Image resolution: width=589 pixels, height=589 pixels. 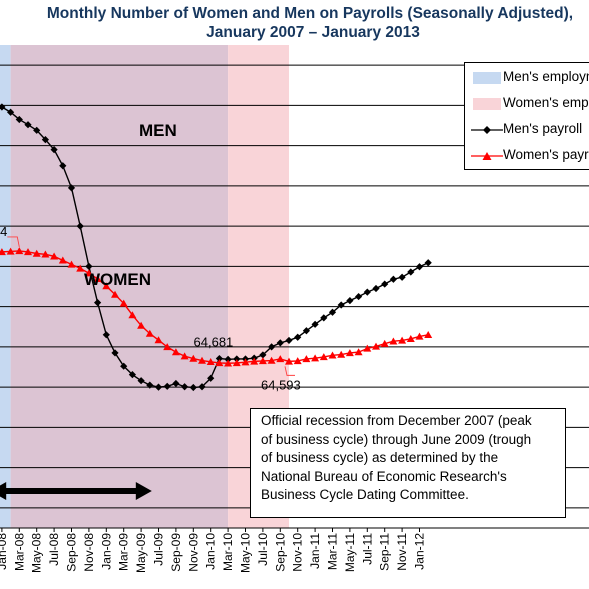 What do you see at coordinates (313, 32) in the screenshot?
I see `chart-title-line2: January 2007 – January 2013` at bounding box center [313, 32].